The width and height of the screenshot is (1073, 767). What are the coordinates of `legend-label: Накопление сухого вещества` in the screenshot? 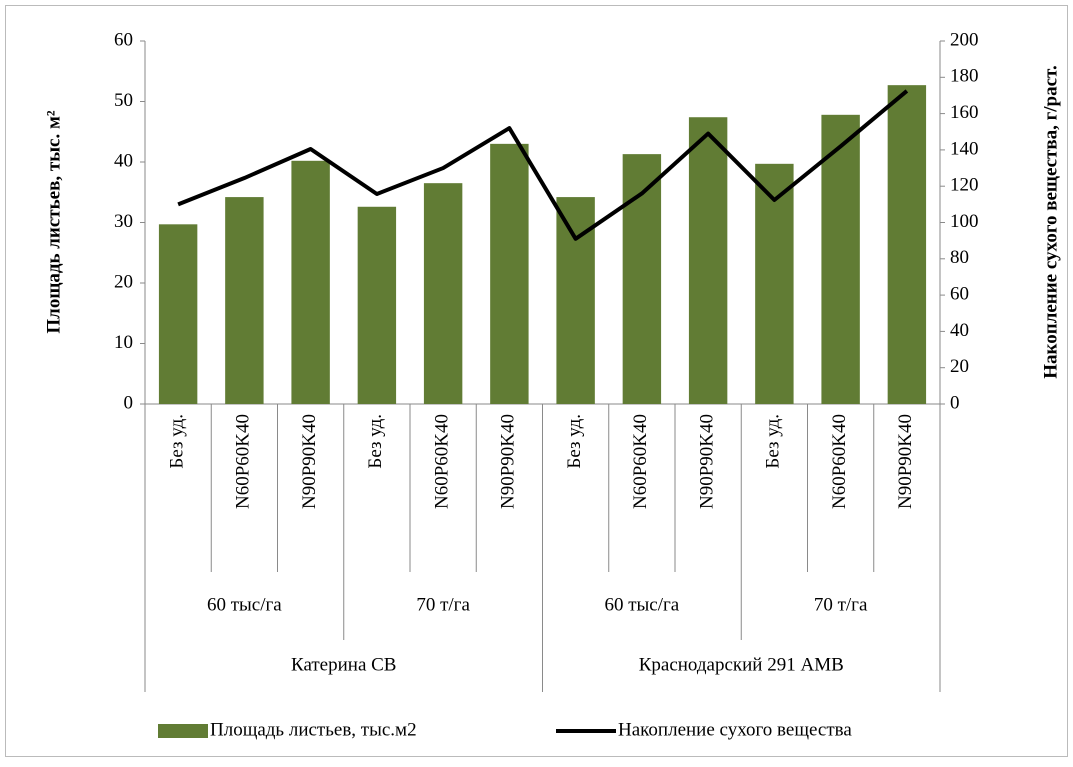 It's located at (735, 729).